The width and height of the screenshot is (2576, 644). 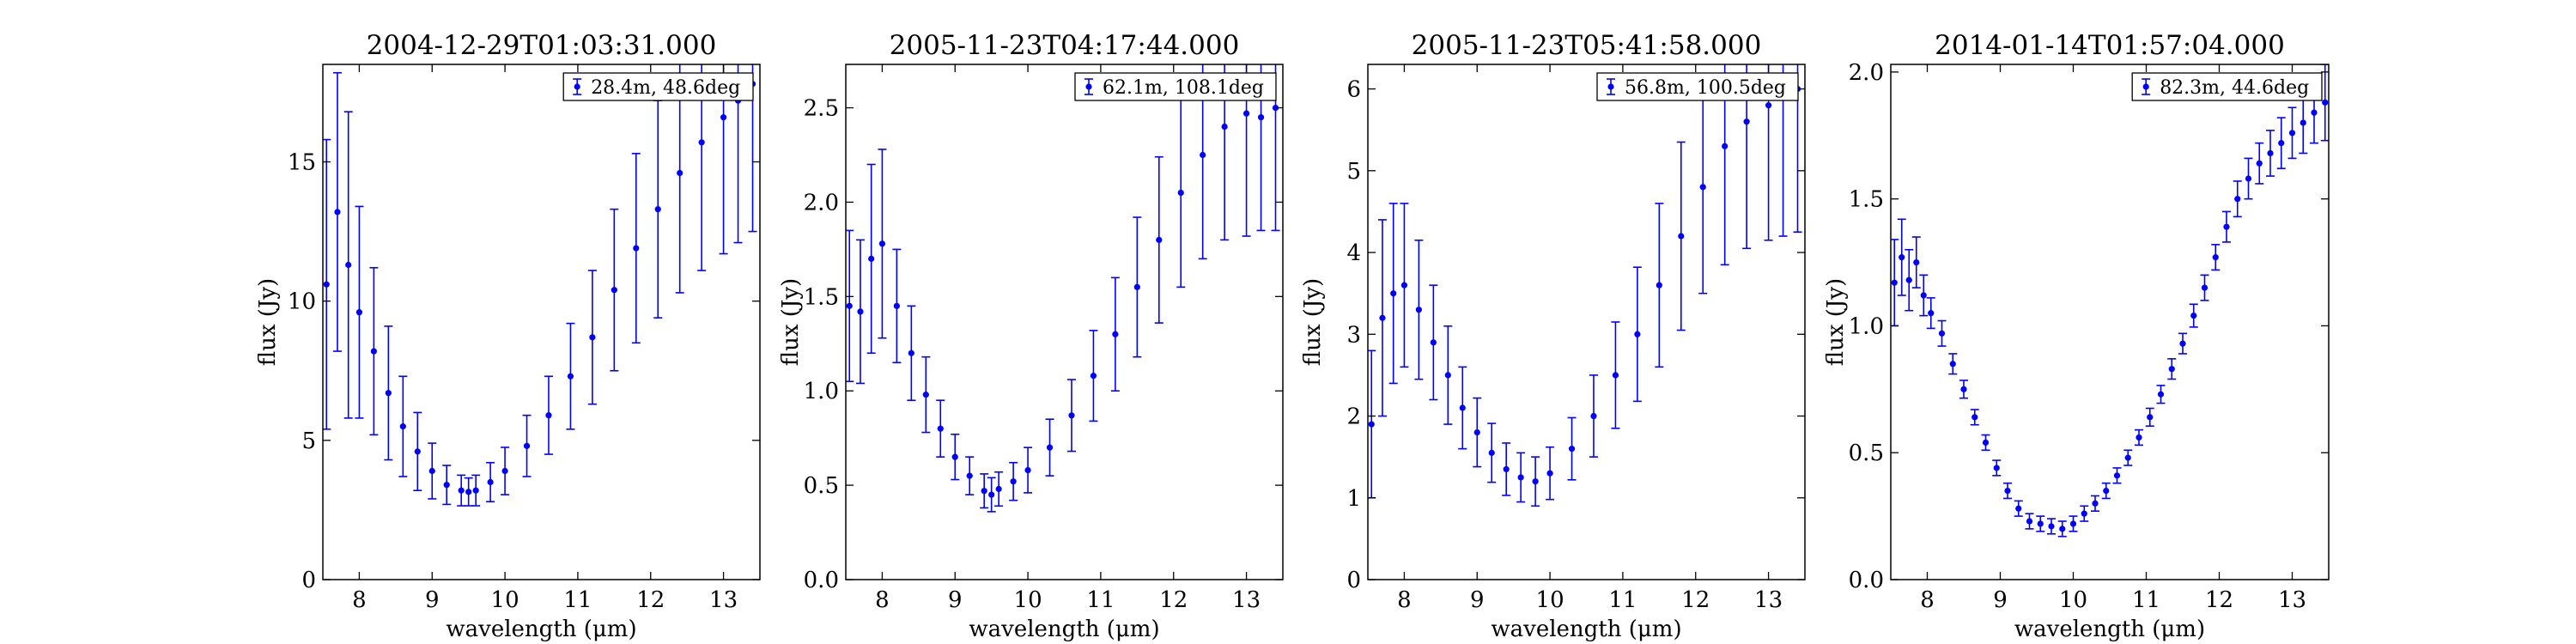 I want to click on y-tick-label: 2, so click(x=1353, y=417).